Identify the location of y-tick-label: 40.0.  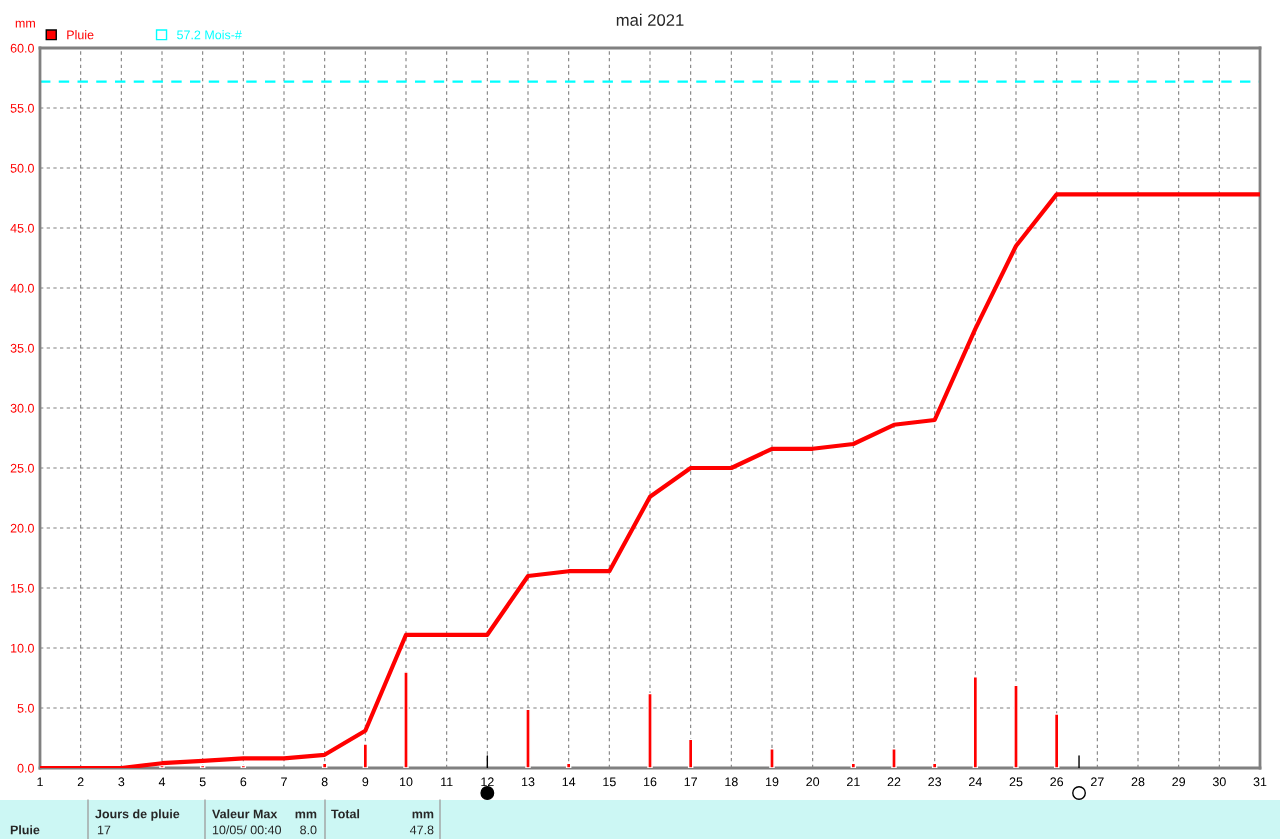
(22, 288).